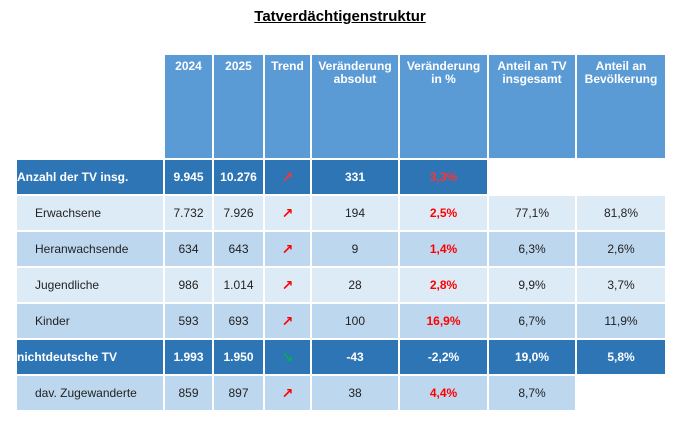 The image size is (680, 426). I want to click on table-cell: 1.950, so click(238, 357).